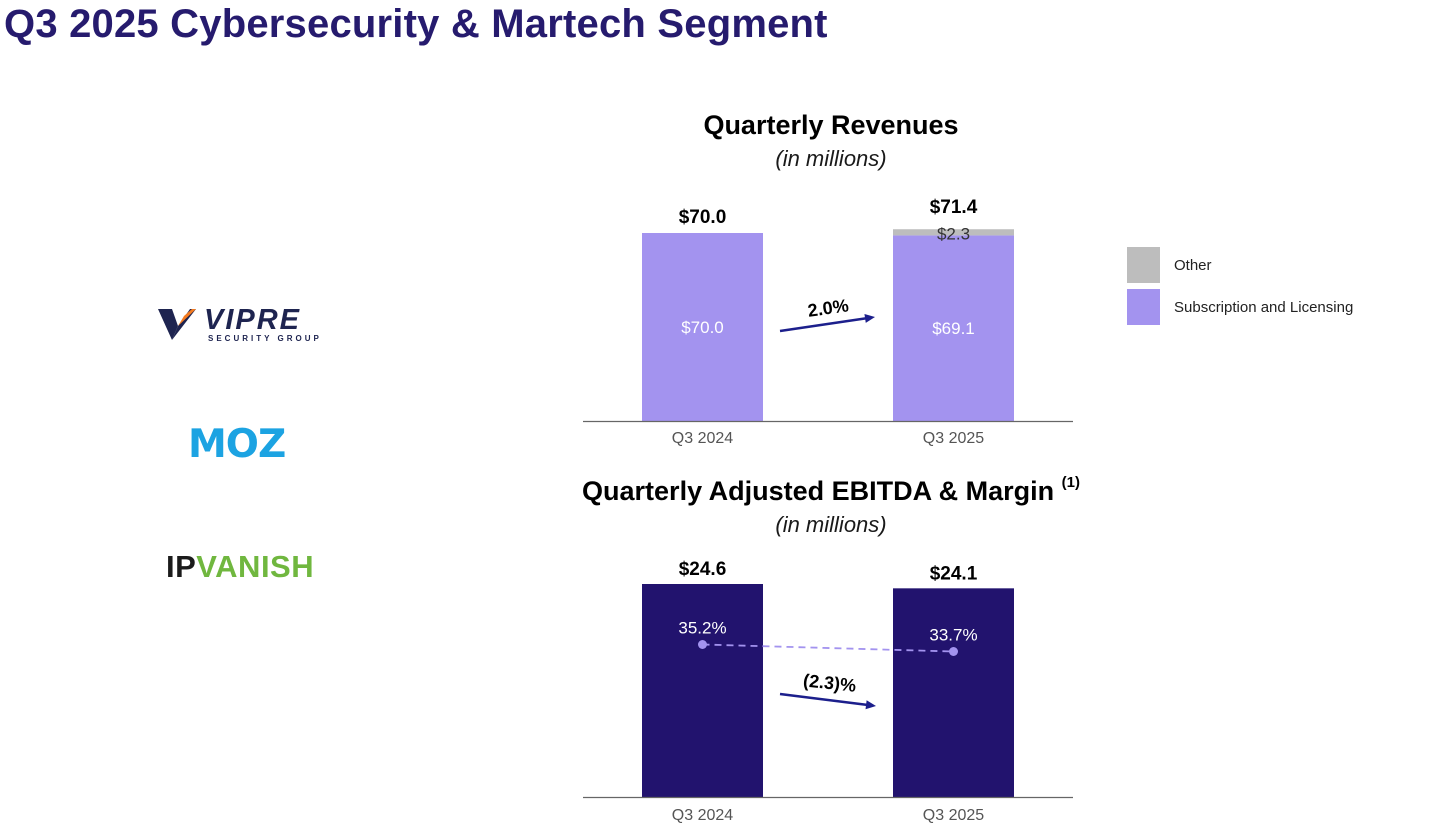 The image size is (1440, 825). Describe the element at coordinates (828, 648) in the screenshot. I see `ebitda-margin-line` at that location.